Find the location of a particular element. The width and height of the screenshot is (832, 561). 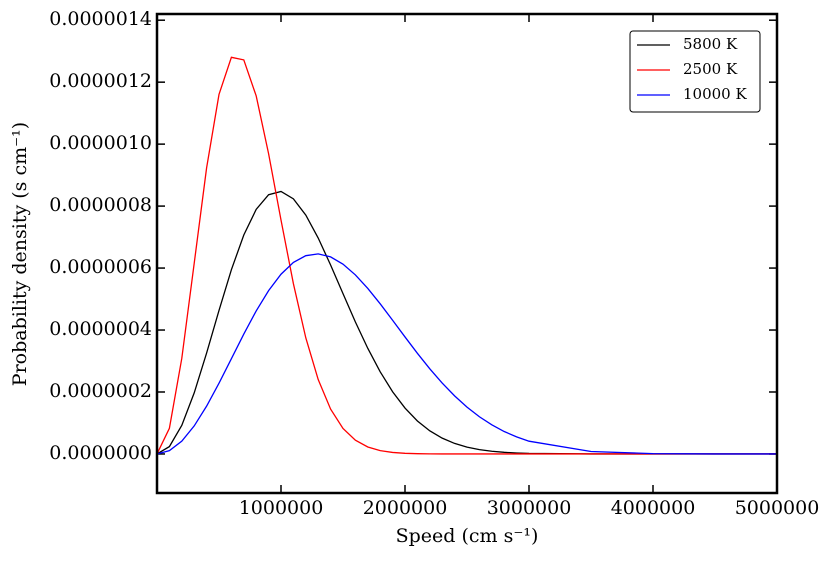

x-tick-label: 5000000 is located at coordinates (777, 508).